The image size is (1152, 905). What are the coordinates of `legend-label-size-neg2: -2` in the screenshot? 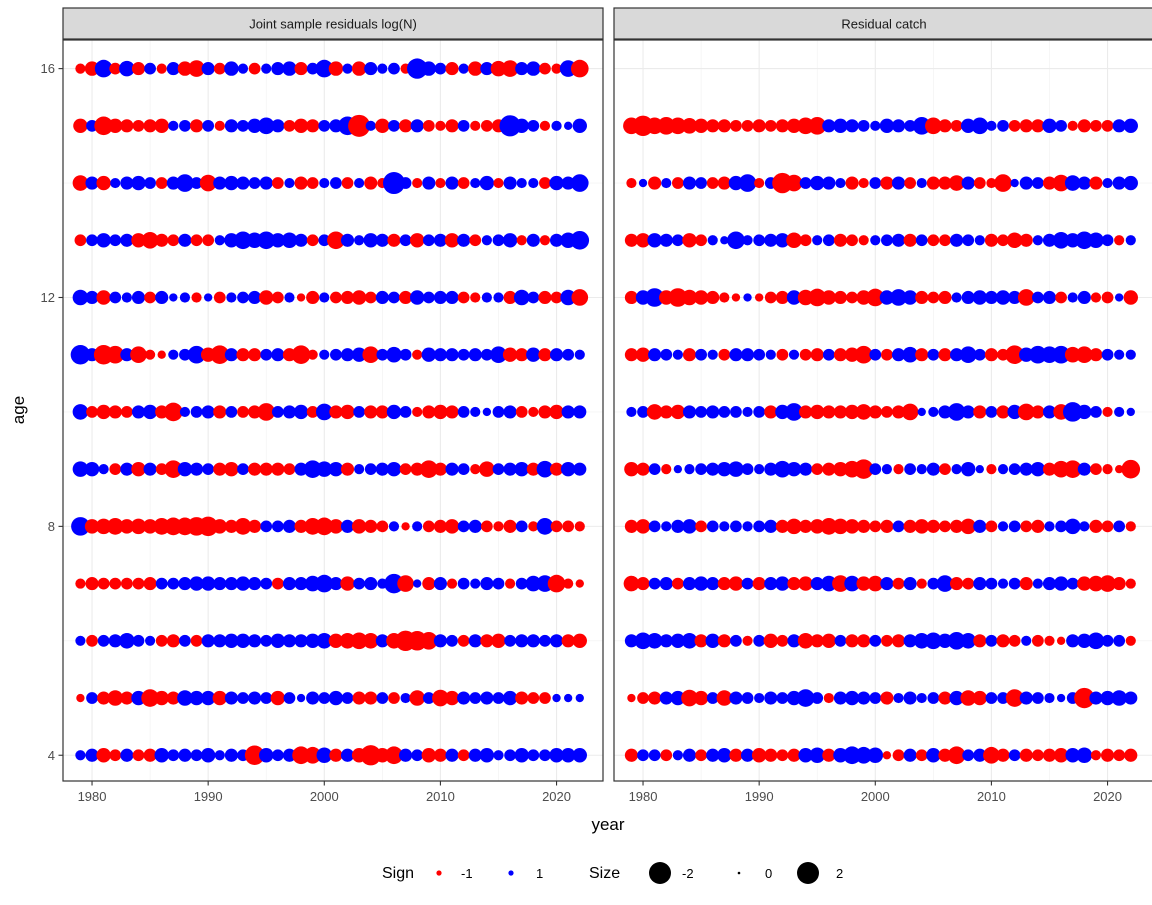 It's located at (688, 873).